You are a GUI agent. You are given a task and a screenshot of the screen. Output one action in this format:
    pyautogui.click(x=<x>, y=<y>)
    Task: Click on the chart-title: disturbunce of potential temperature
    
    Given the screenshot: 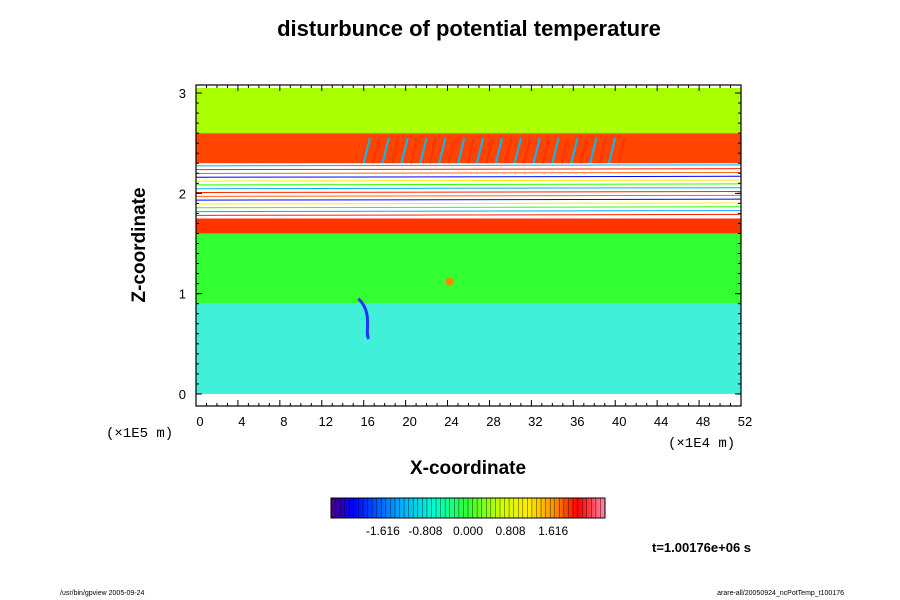 What is the action you would take?
    pyautogui.click(x=469, y=28)
    